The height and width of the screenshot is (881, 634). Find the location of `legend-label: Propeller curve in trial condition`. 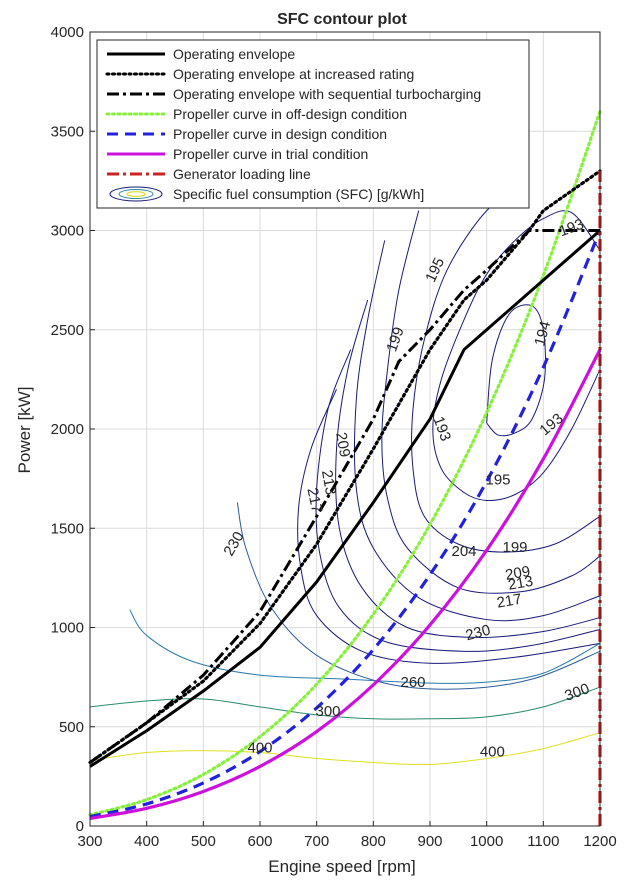

legend-label: Propeller curve in trial condition is located at coordinates (270, 154).